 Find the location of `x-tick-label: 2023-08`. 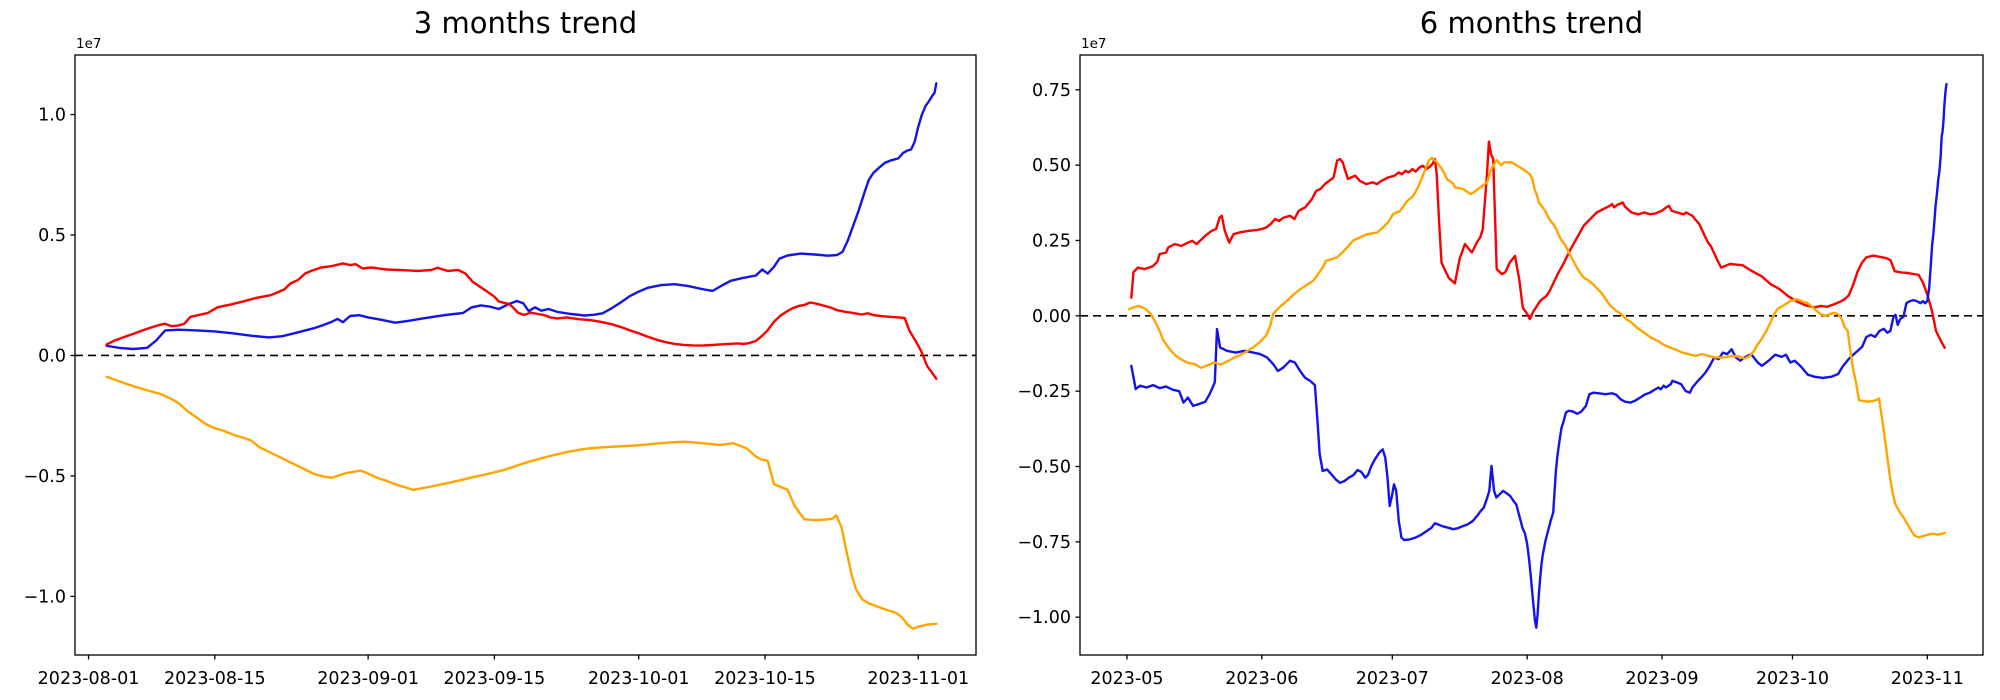

x-tick-label: 2023-08 is located at coordinates (1527, 679).